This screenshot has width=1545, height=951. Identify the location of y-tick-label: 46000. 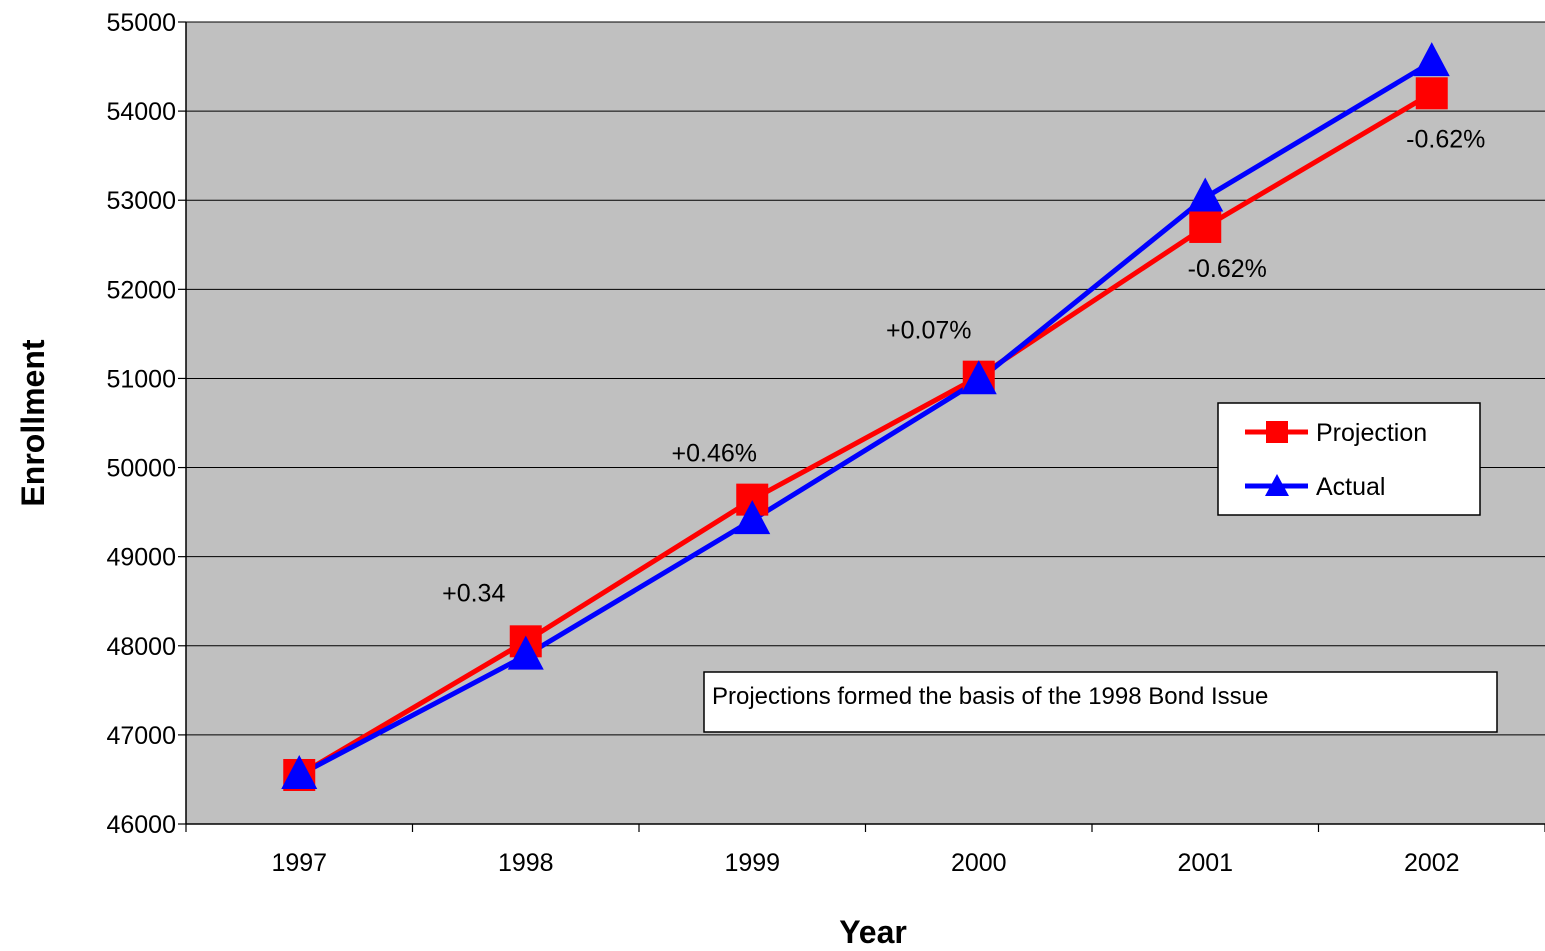
(141, 825).